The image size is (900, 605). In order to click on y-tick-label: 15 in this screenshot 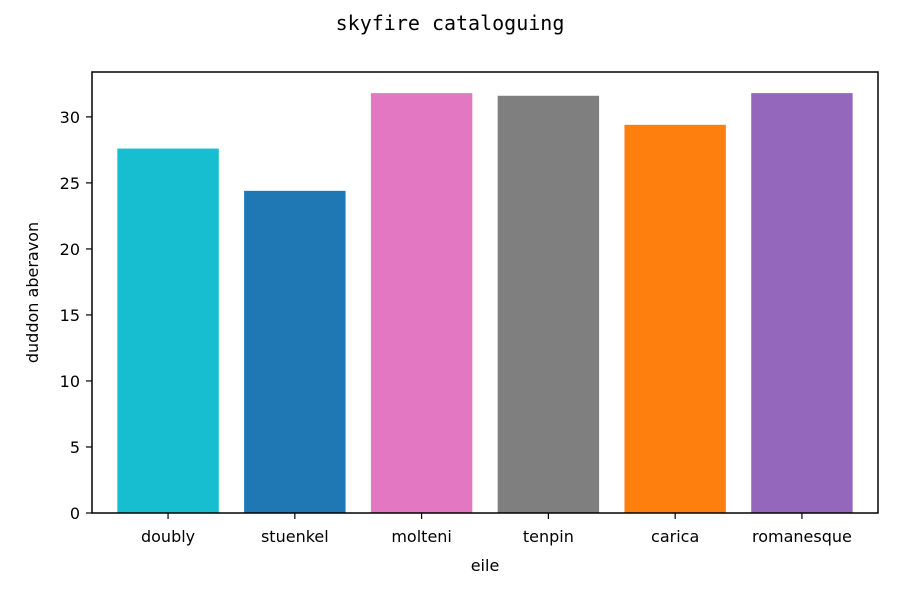, I will do `click(70, 315)`.